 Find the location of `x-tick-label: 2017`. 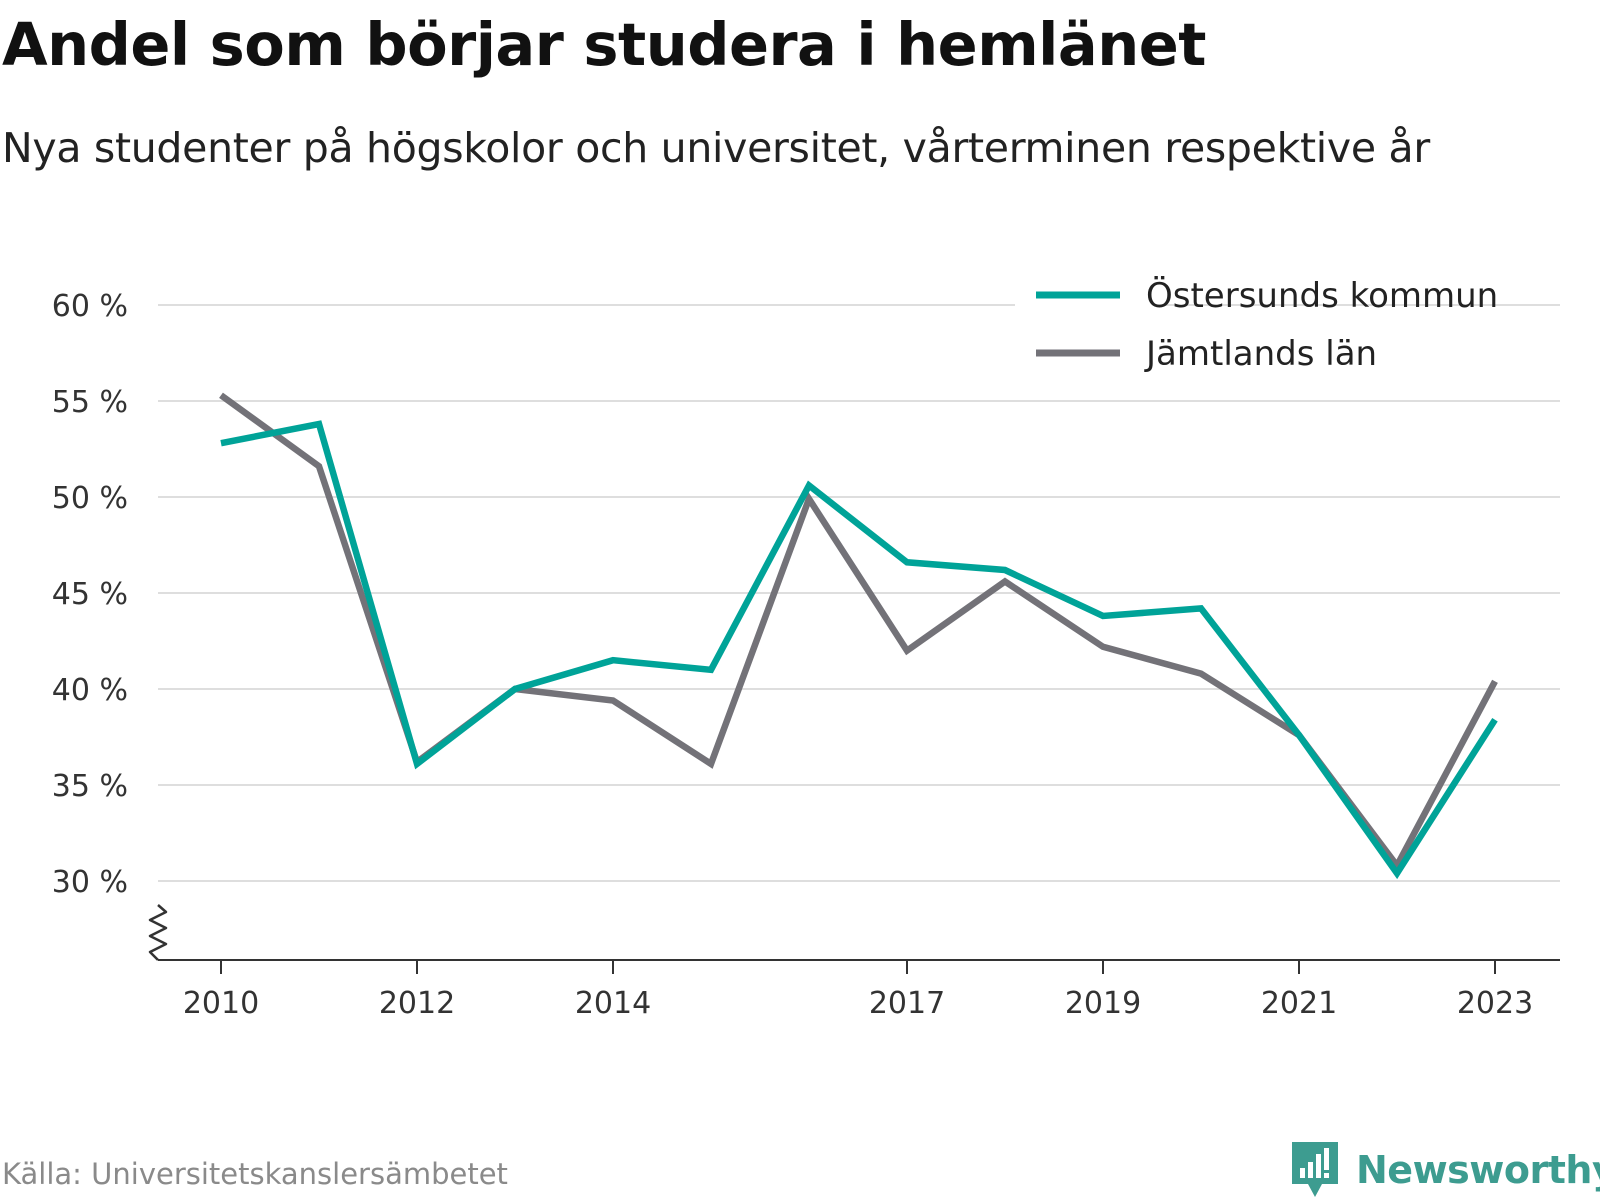

x-tick-label: 2017 is located at coordinates (907, 1003).